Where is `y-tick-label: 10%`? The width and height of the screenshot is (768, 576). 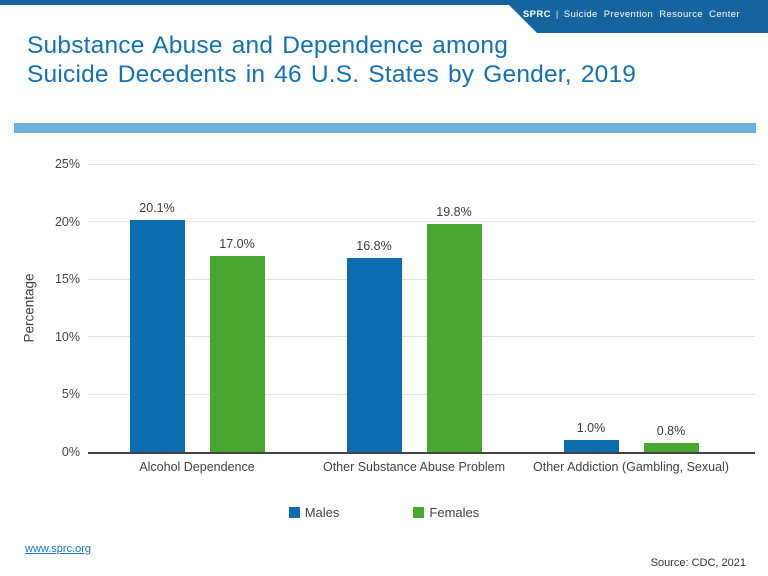
y-tick-label: 10% is located at coordinates (67, 336).